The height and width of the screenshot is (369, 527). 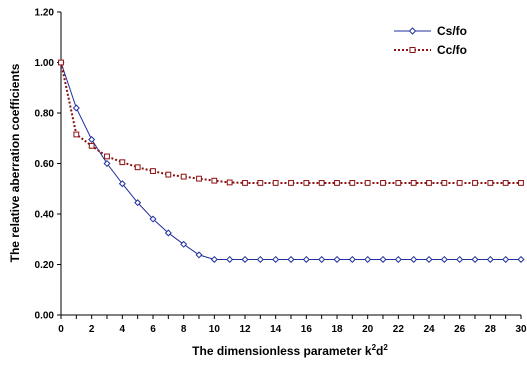 I want to click on x-tick-label: 18, so click(x=337, y=329).